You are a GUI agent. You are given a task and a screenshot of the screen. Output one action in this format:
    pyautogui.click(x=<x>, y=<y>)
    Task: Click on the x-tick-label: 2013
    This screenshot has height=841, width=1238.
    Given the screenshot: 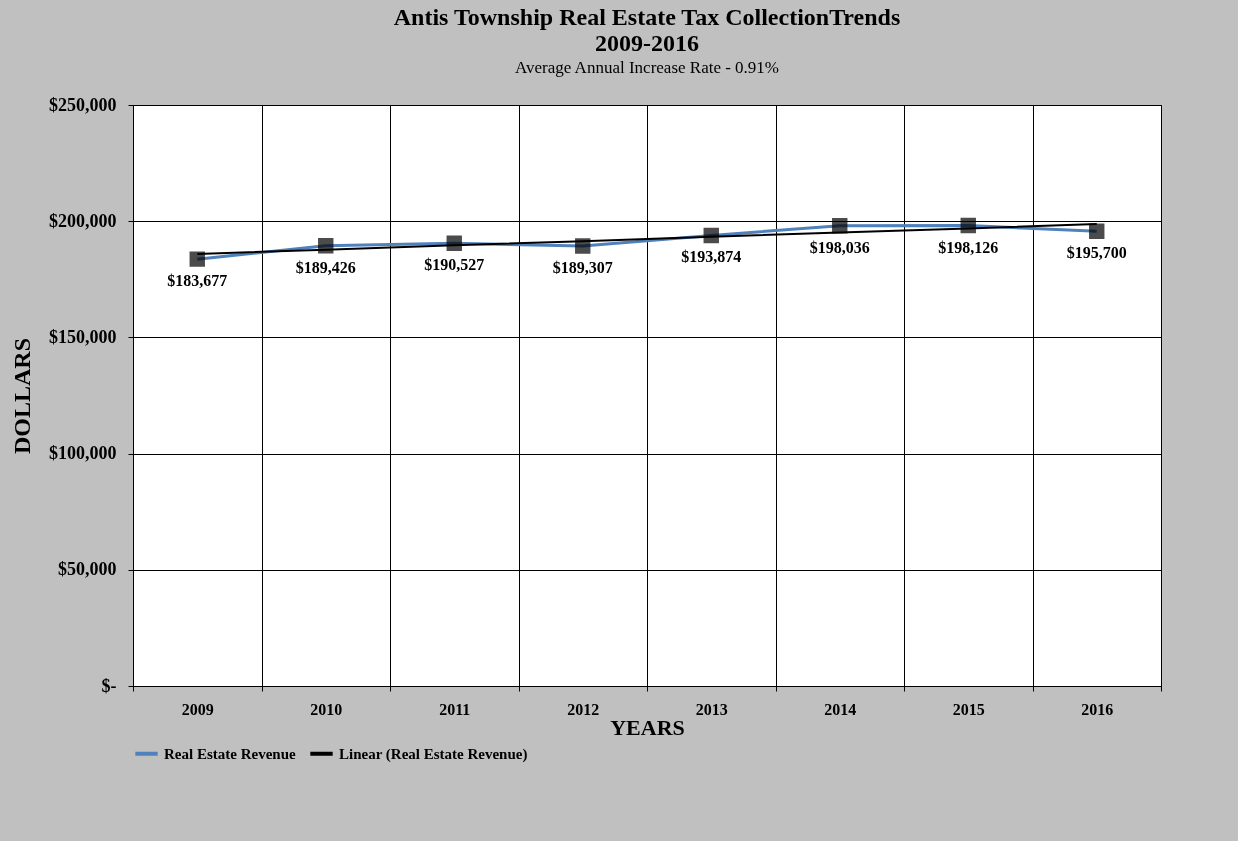 What is the action you would take?
    pyautogui.click(x=711, y=709)
    